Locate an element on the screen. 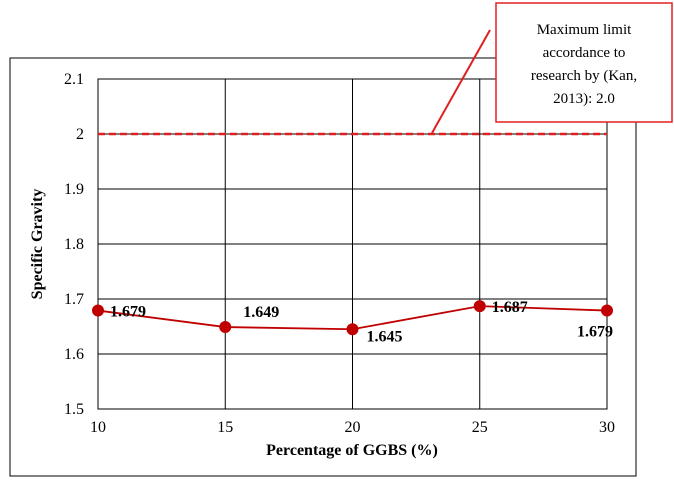  annotation-line: Maximum limit is located at coordinates (584, 30).